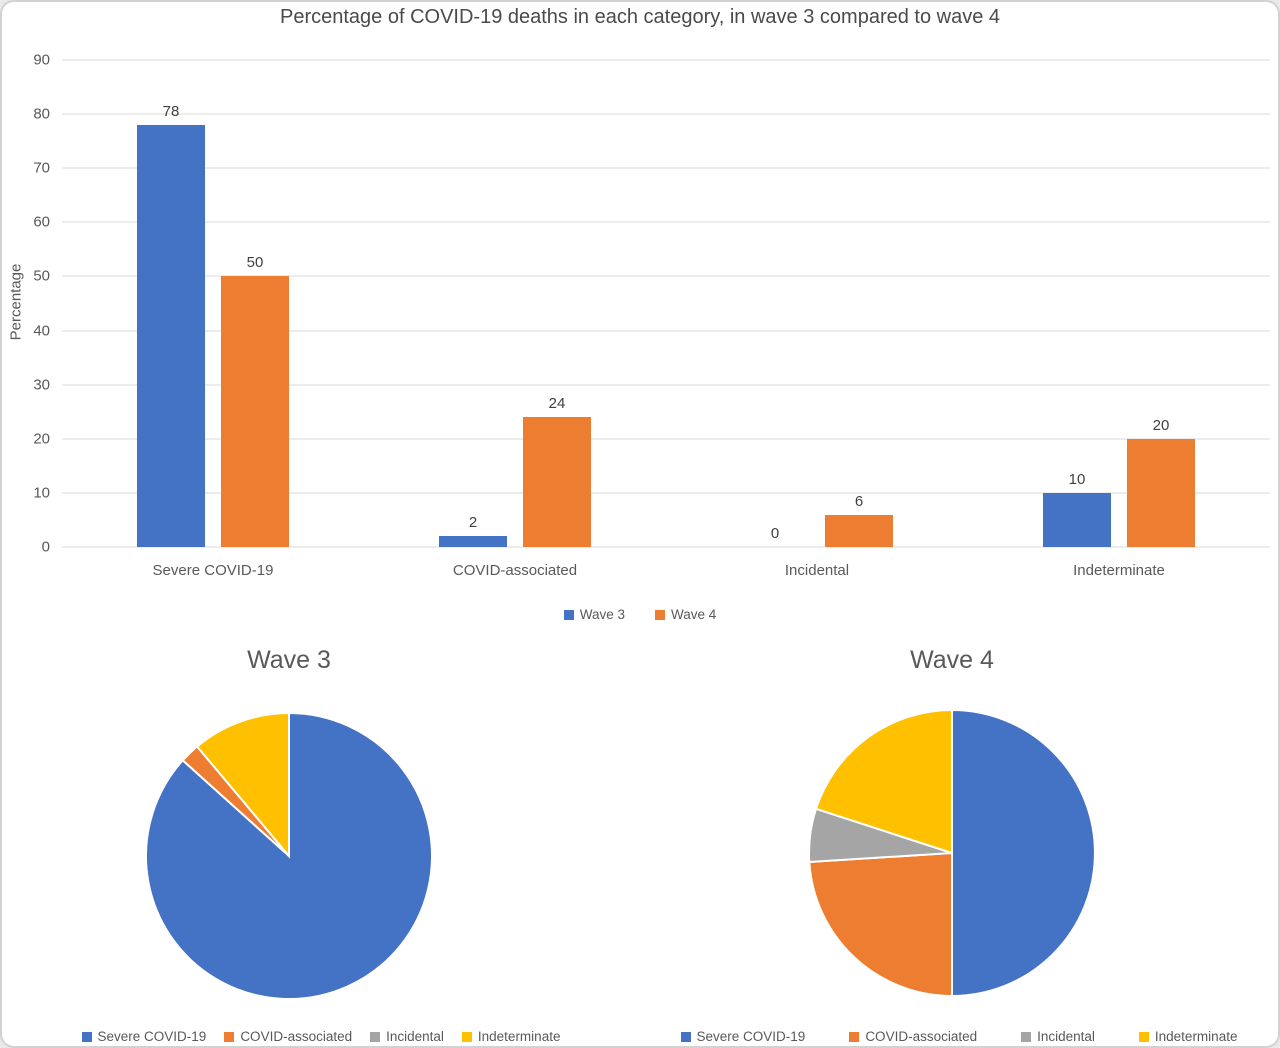 This screenshot has width=1280, height=1048. I want to click on pie-wave4-plot, so click(951, 853).